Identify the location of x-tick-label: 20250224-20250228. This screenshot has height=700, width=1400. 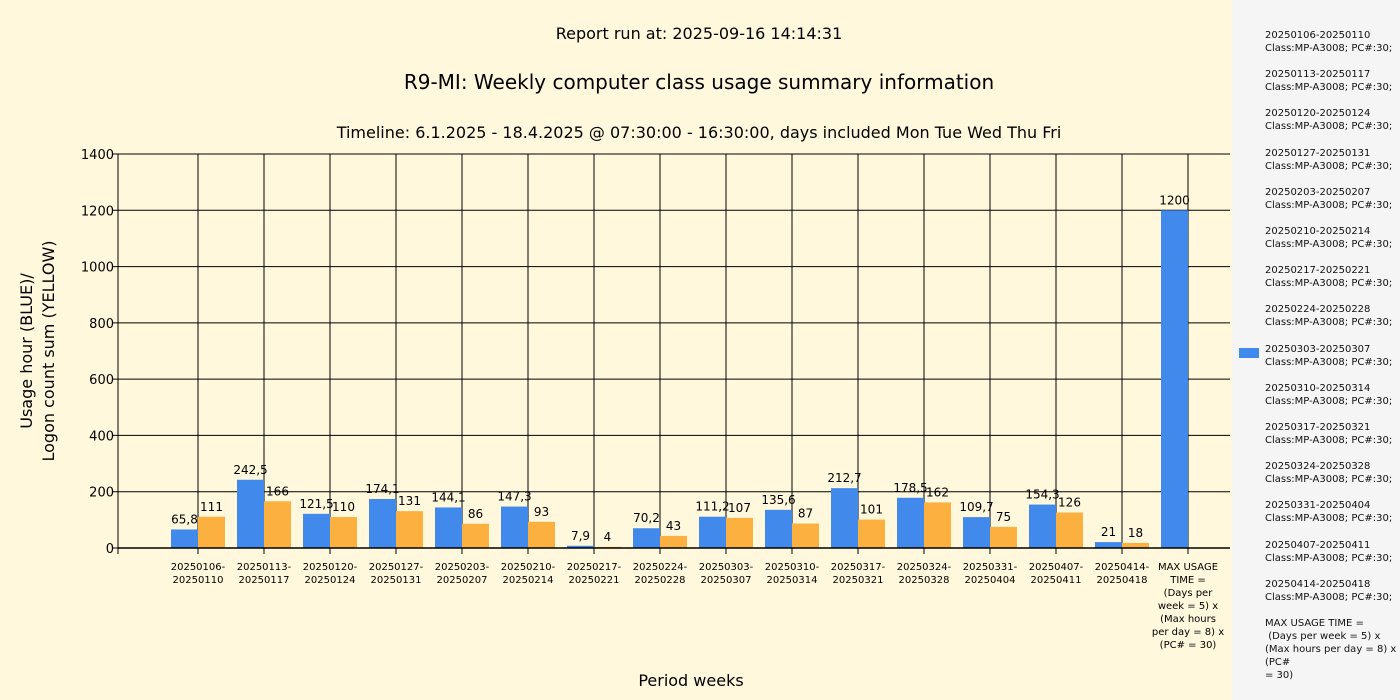
(660, 574).